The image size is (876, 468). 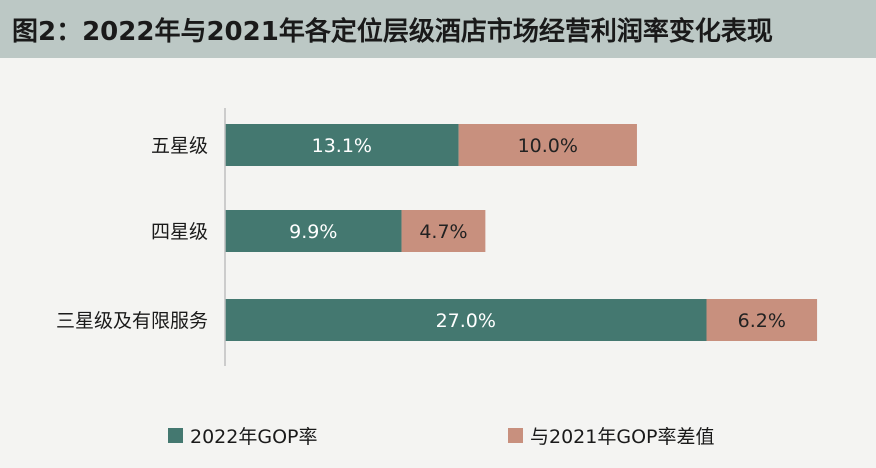 What do you see at coordinates (441, 437) in the screenshot?
I see `legend: 2022年GOP率 与2021年GOP率差值` at bounding box center [441, 437].